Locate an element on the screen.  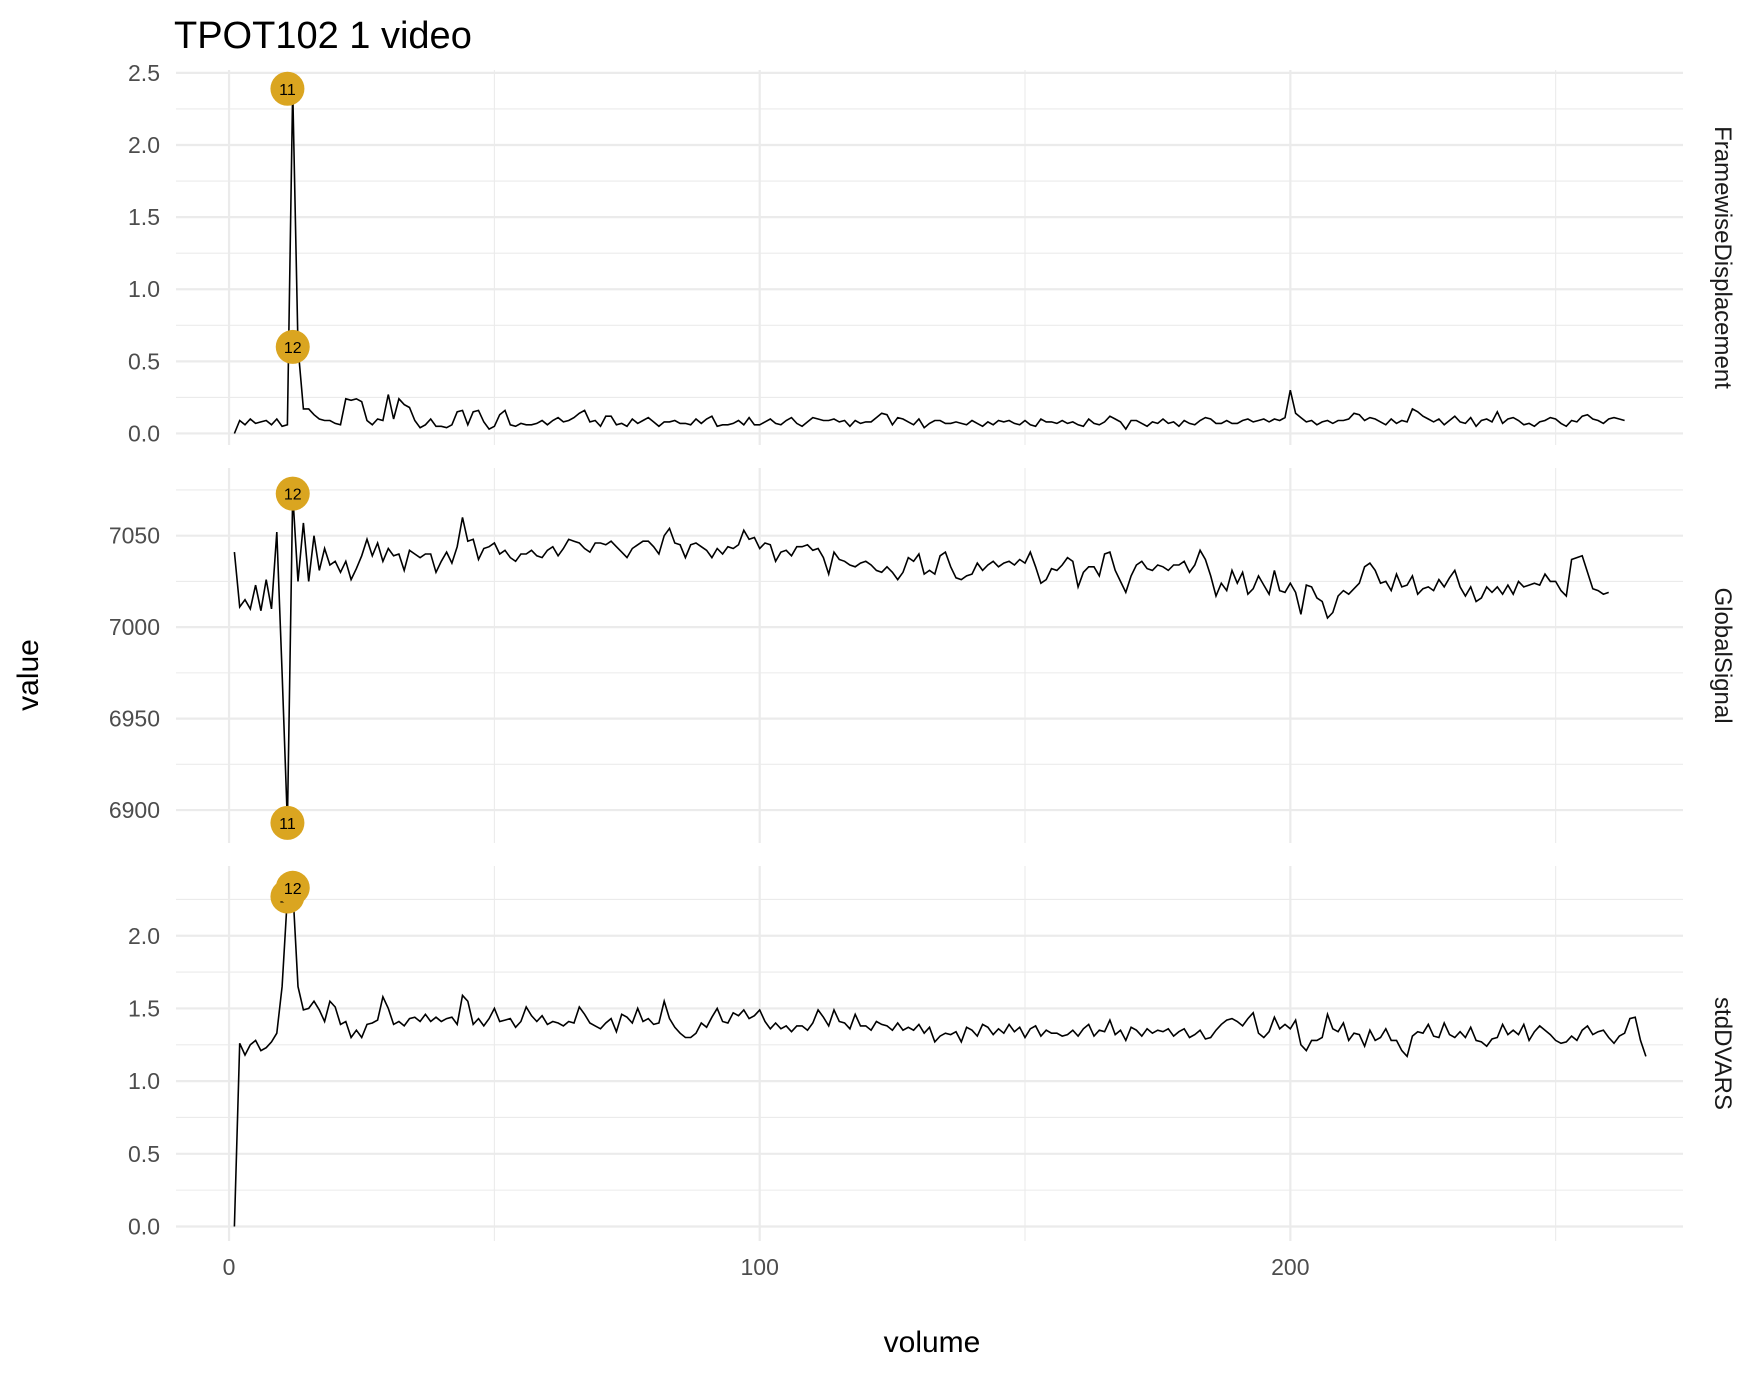
facet-label: GlobalSignal is located at coordinates (1722, 655).